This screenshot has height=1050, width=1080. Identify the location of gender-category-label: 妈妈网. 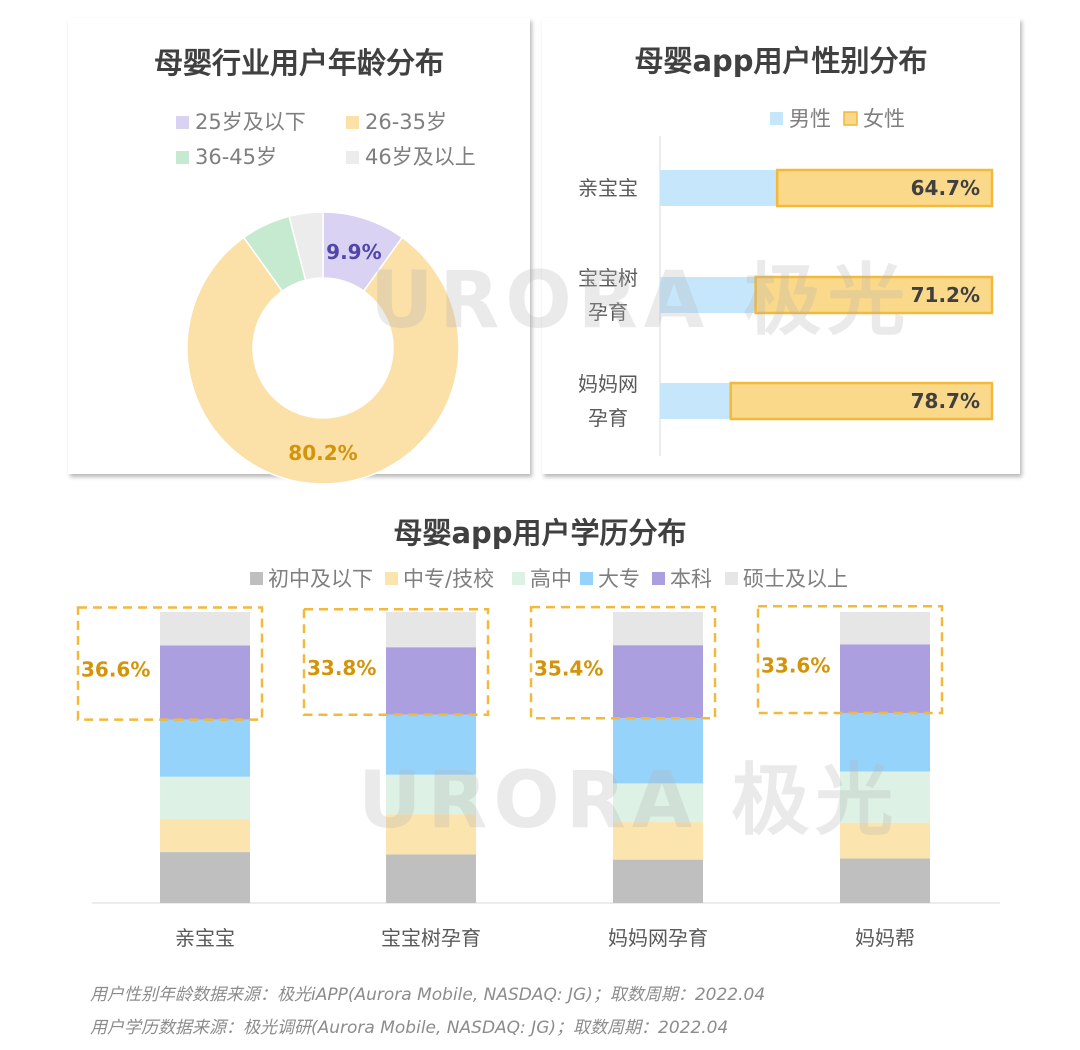
(608, 384).